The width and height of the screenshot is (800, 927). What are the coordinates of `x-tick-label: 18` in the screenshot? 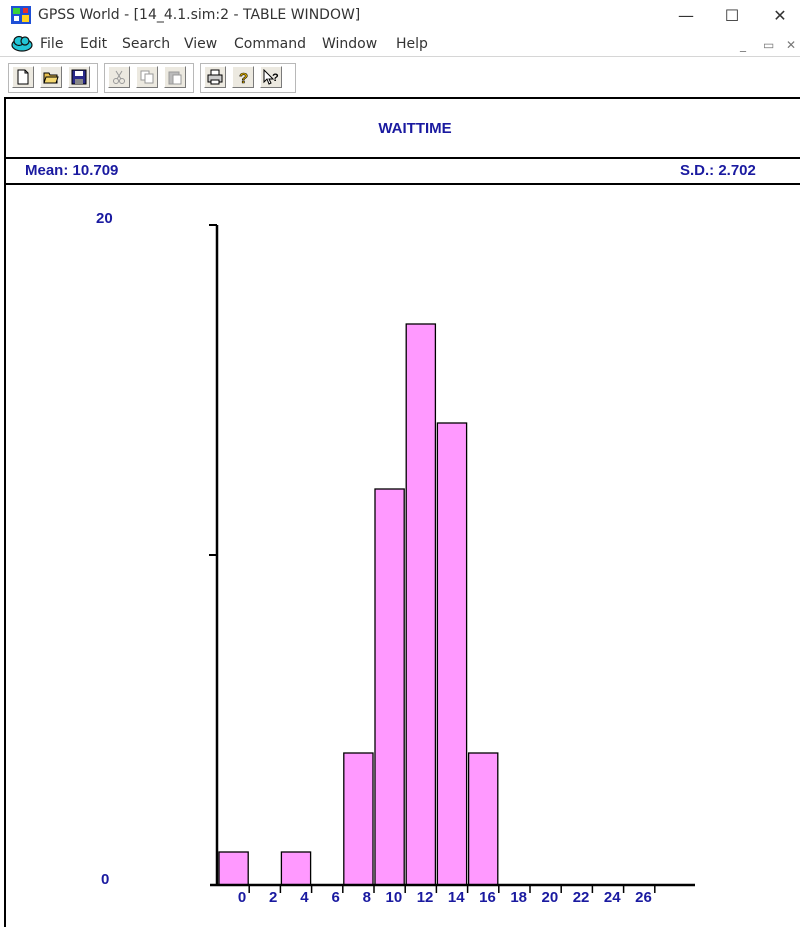 It's located at (518, 897).